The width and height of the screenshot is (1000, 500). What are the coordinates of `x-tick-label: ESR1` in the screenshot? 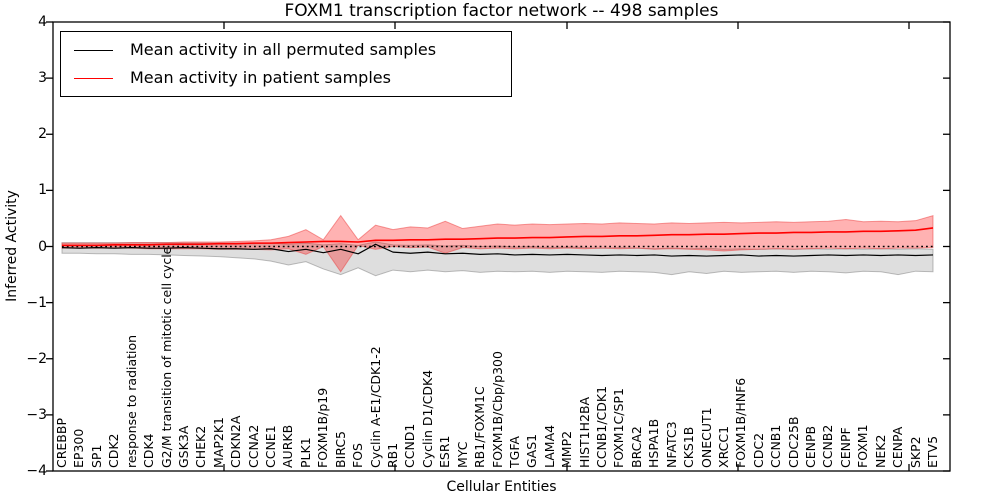 It's located at (445, 451).